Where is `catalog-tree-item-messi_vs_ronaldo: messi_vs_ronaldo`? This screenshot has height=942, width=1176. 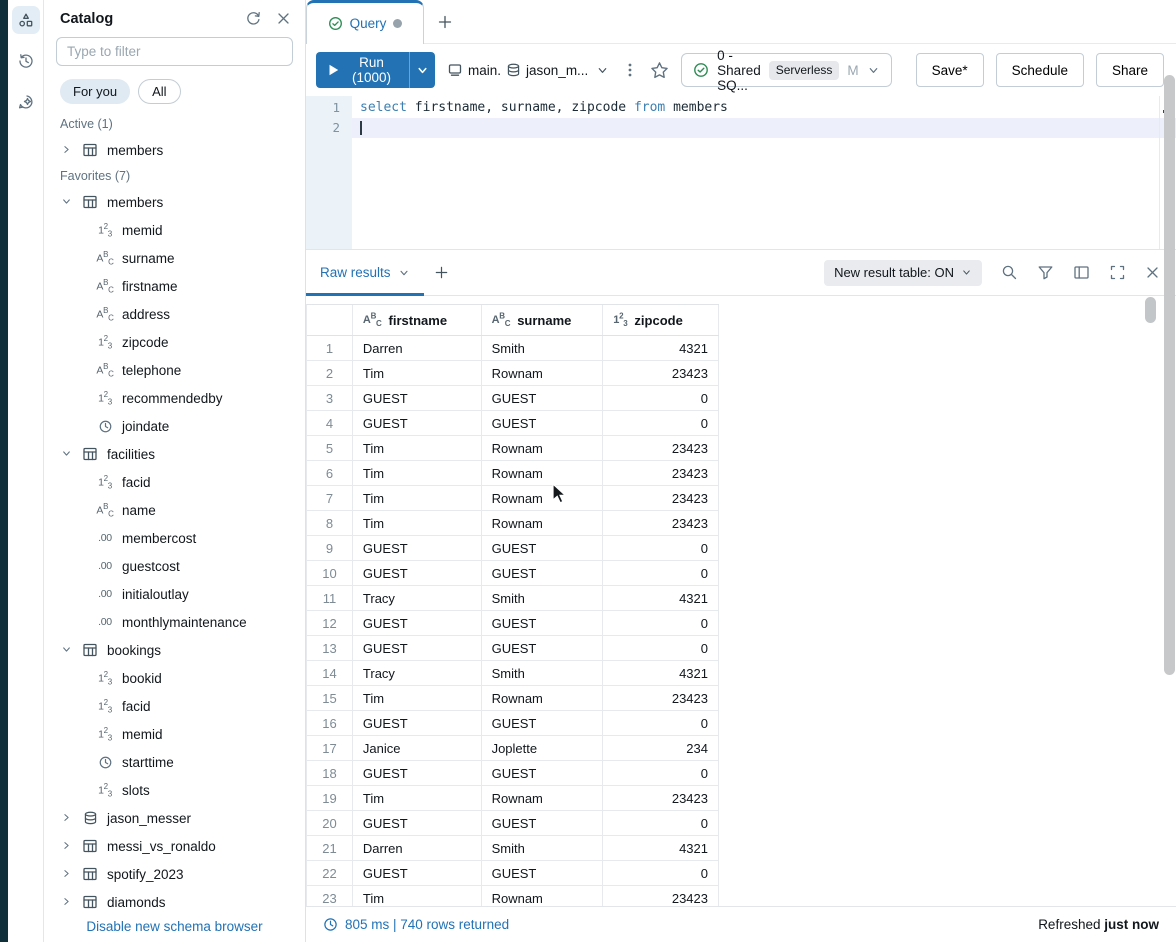
catalog-tree-item-messi_vs_ronaldo: messi_vs_ronaldo is located at coordinates (174, 846).